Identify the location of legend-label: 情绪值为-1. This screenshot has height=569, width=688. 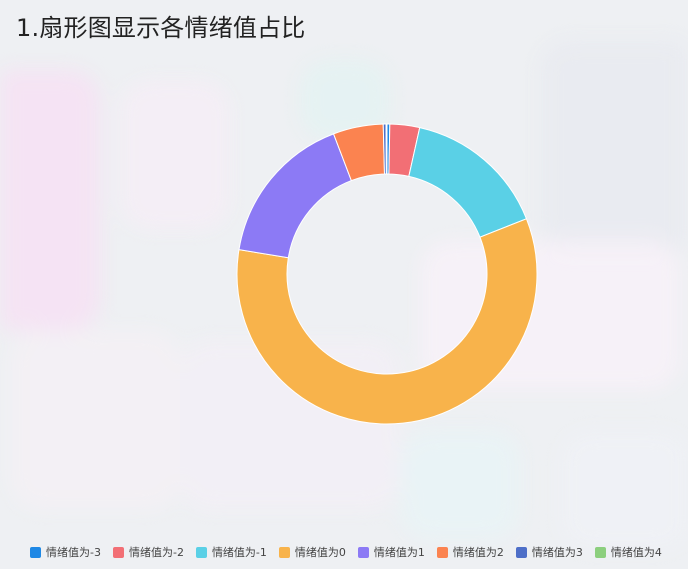
(239, 552).